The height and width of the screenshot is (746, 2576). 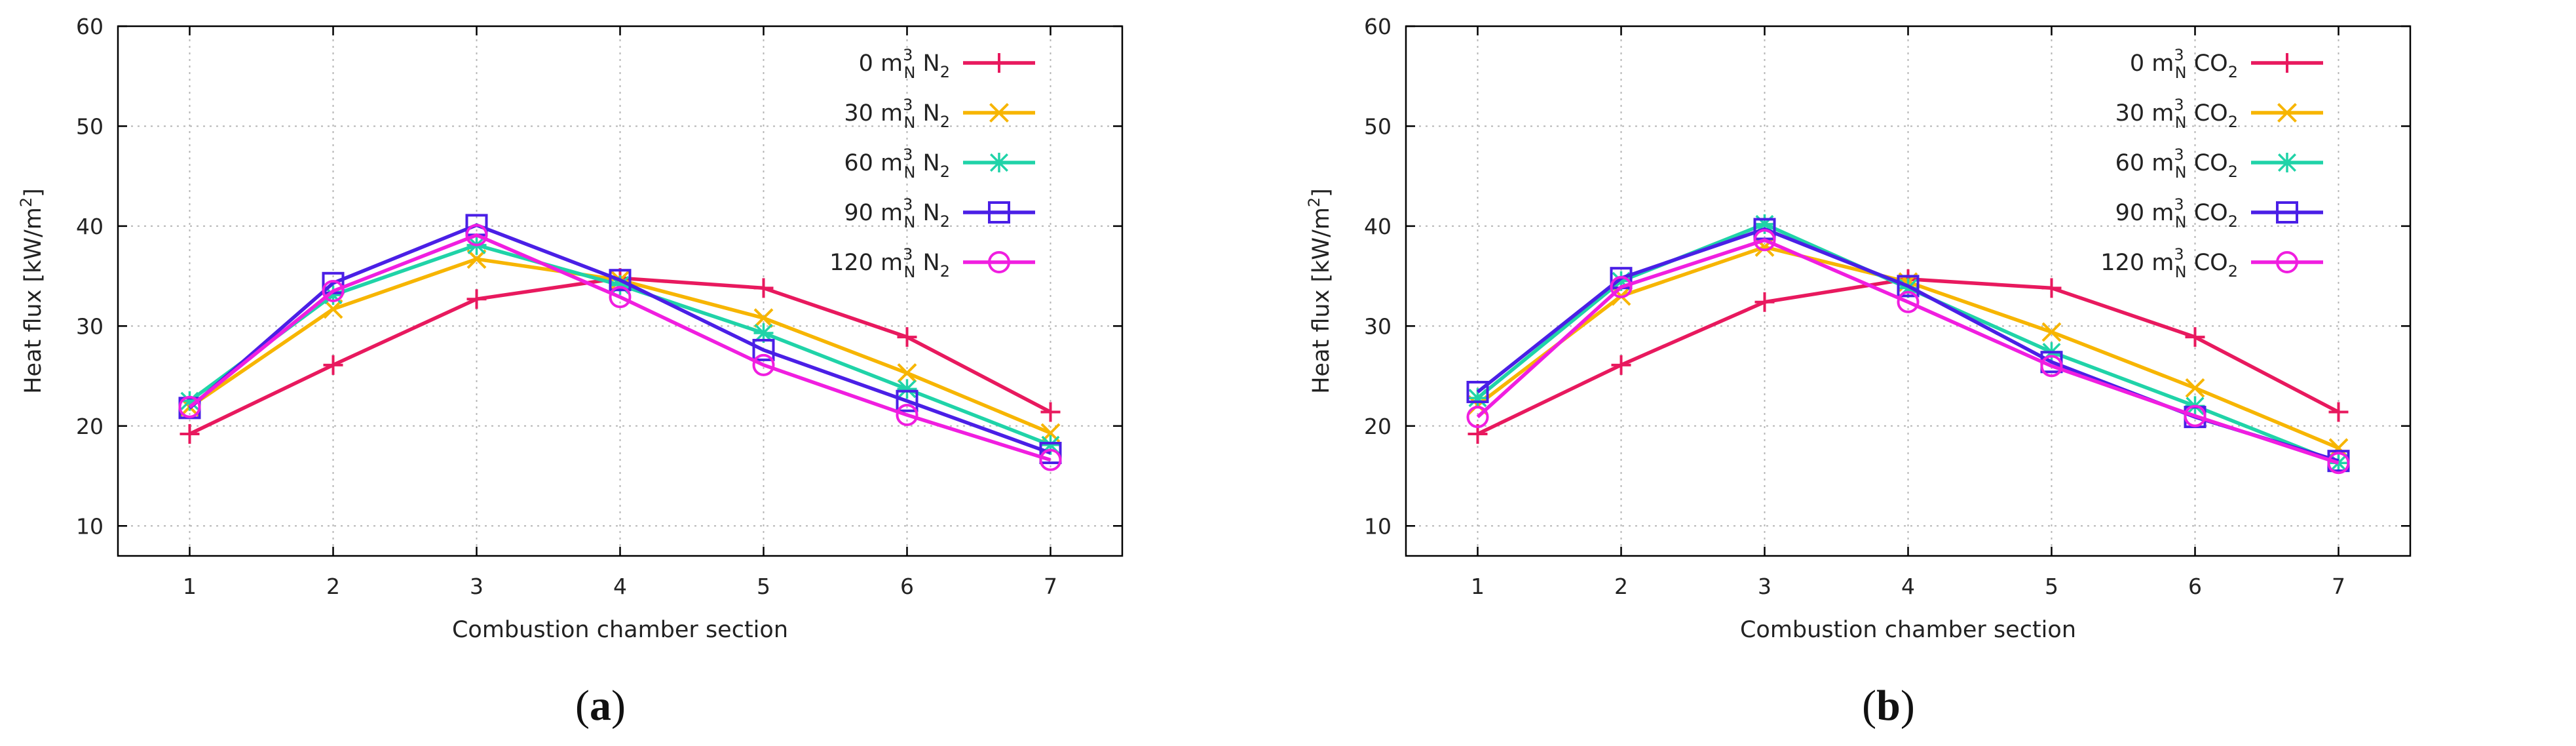 What do you see at coordinates (897, 164) in the screenshot?
I see `legend-label: 60 m3 N N2` at bounding box center [897, 164].